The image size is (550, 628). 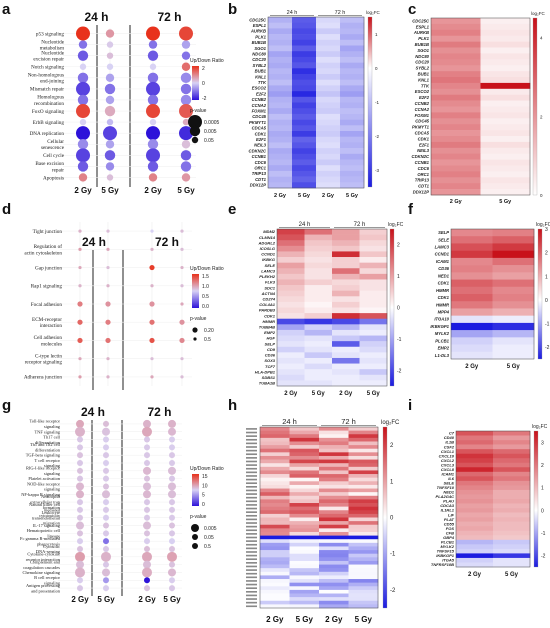 What do you see at coordinates (49, 123) in the screenshot?
I see `category-label: ErbB signaling` at bounding box center [49, 123].